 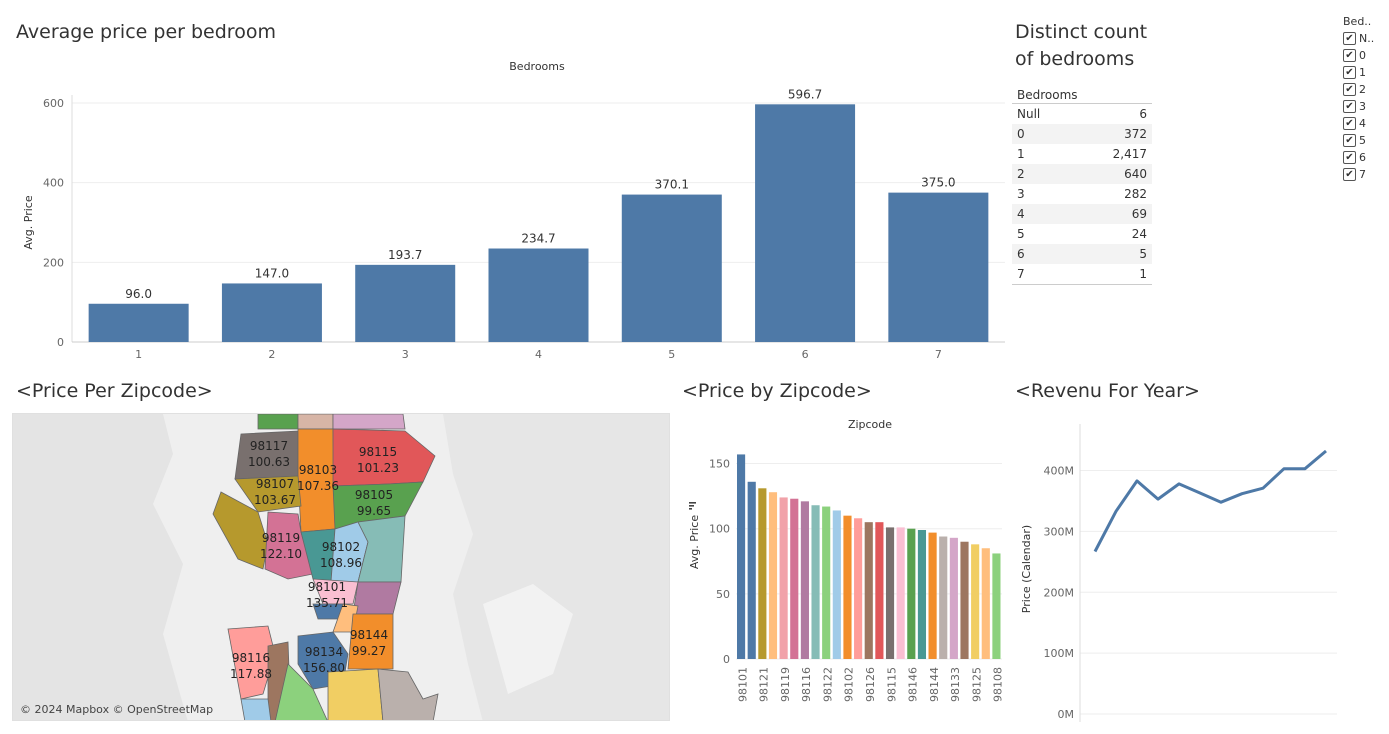 I want to click on map-zip-label: 98116, so click(x=251, y=658).